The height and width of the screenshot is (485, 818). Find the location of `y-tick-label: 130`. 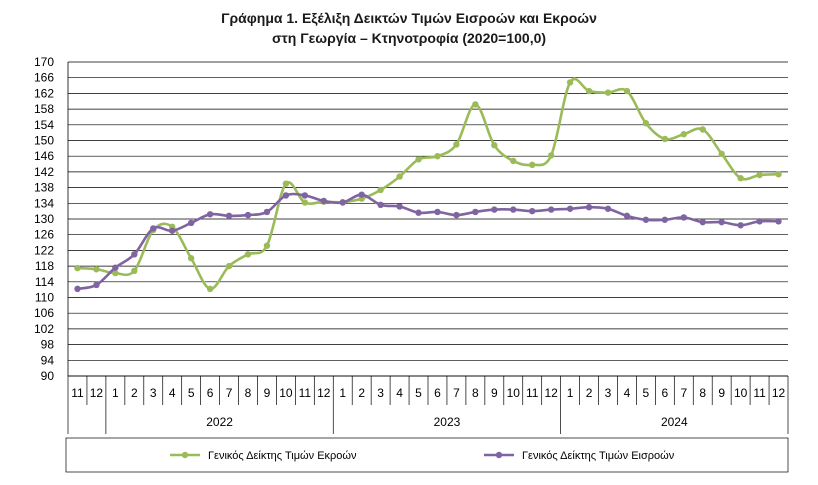

y-tick-label: 130 is located at coordinates (44, 219).